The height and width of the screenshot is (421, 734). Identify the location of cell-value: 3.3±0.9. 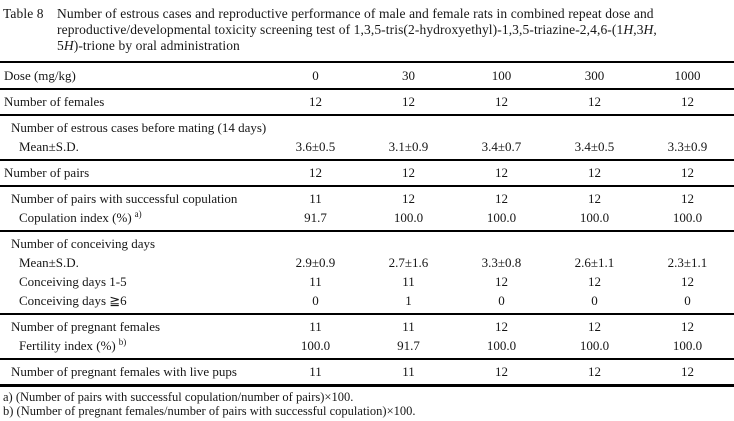
(687, 146).